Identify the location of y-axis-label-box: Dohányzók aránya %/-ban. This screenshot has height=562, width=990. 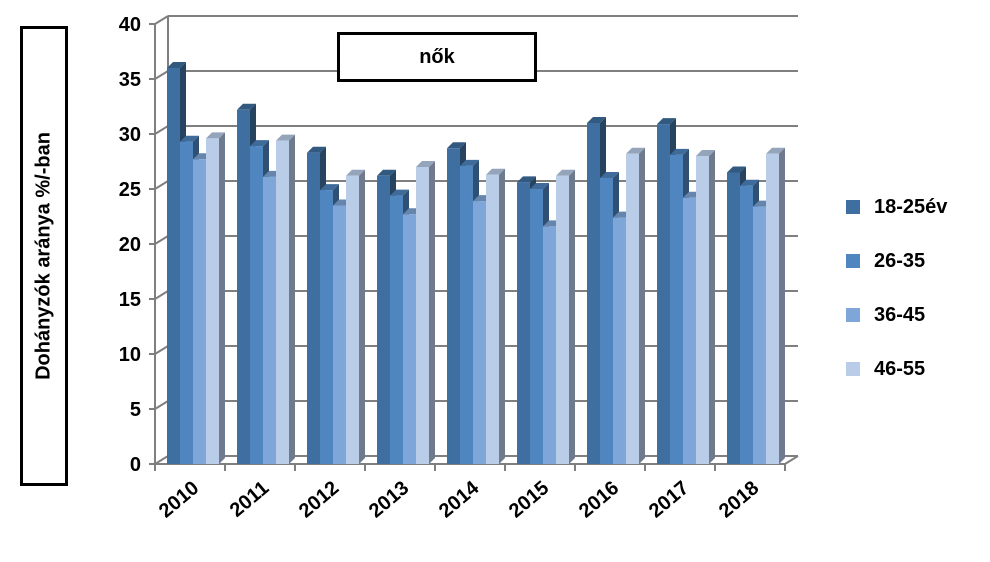
(44, 256).